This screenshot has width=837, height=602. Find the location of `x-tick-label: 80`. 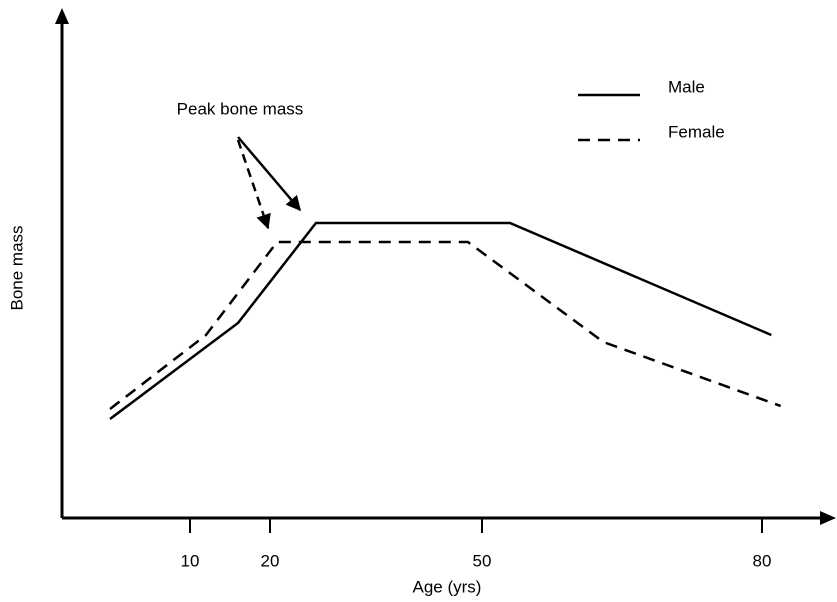

x-tick-label: 80 is located at coordinates (762, 560).